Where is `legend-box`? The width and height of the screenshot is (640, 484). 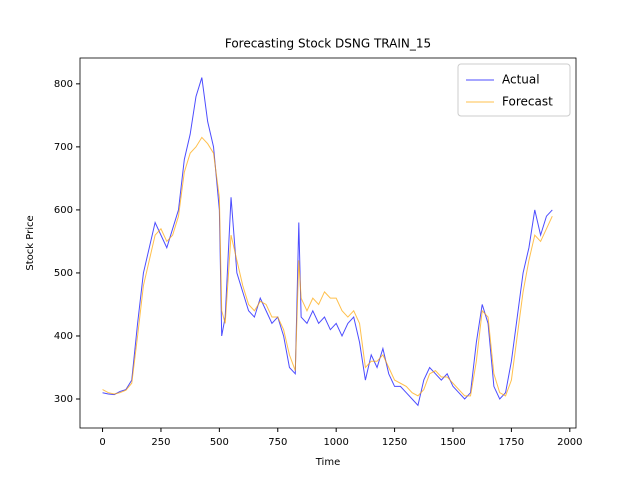 legend-box is located at coordinates (514, 90).